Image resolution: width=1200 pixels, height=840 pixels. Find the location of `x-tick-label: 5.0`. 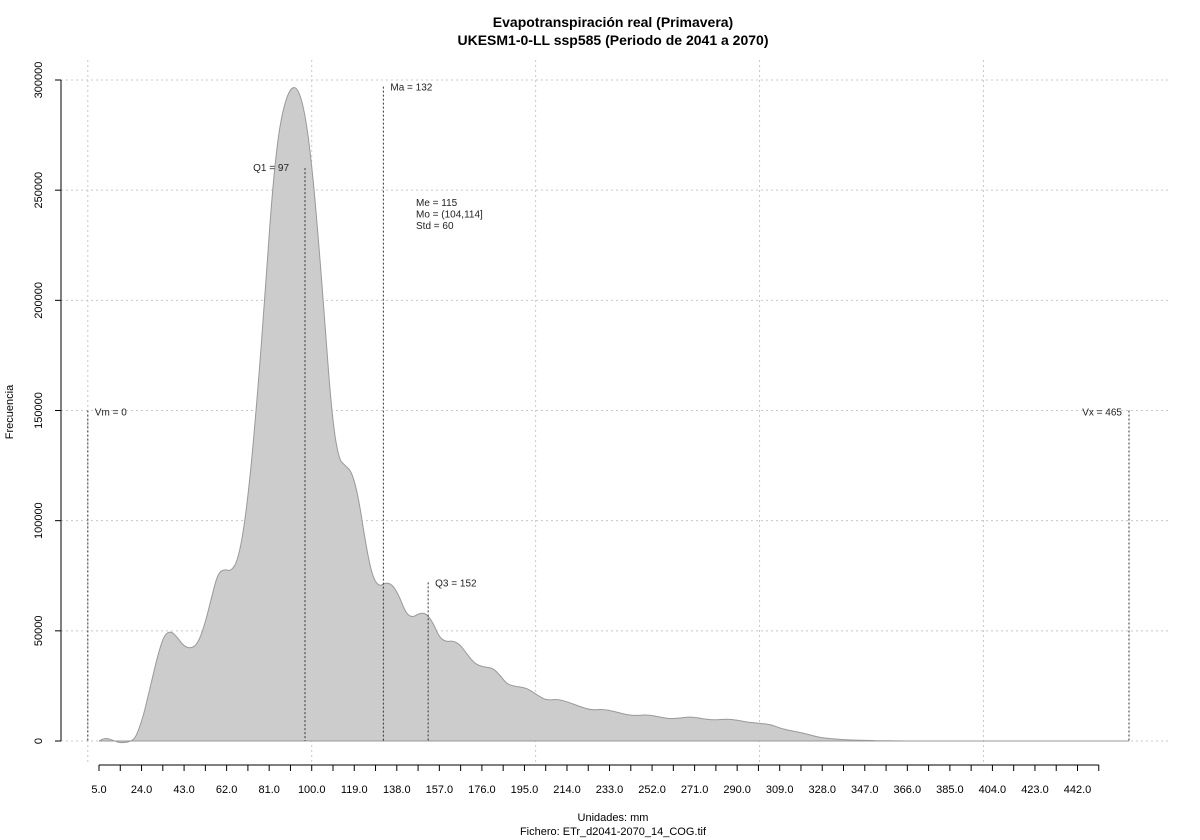

x-tick-label: 5.0 is located at coordinates (98, 790).